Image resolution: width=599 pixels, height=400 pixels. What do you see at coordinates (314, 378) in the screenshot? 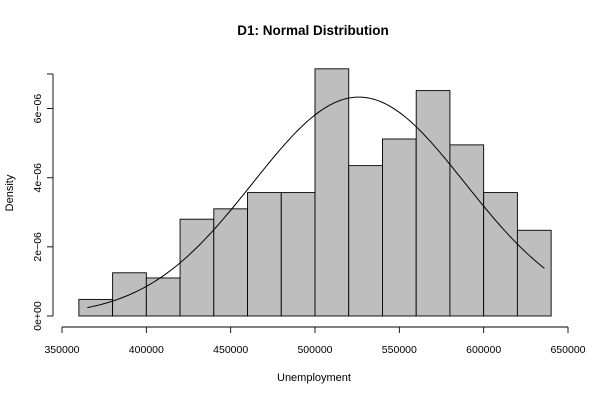
I see `x-axis-label: Unemployment` at bounding box center [314, 378].